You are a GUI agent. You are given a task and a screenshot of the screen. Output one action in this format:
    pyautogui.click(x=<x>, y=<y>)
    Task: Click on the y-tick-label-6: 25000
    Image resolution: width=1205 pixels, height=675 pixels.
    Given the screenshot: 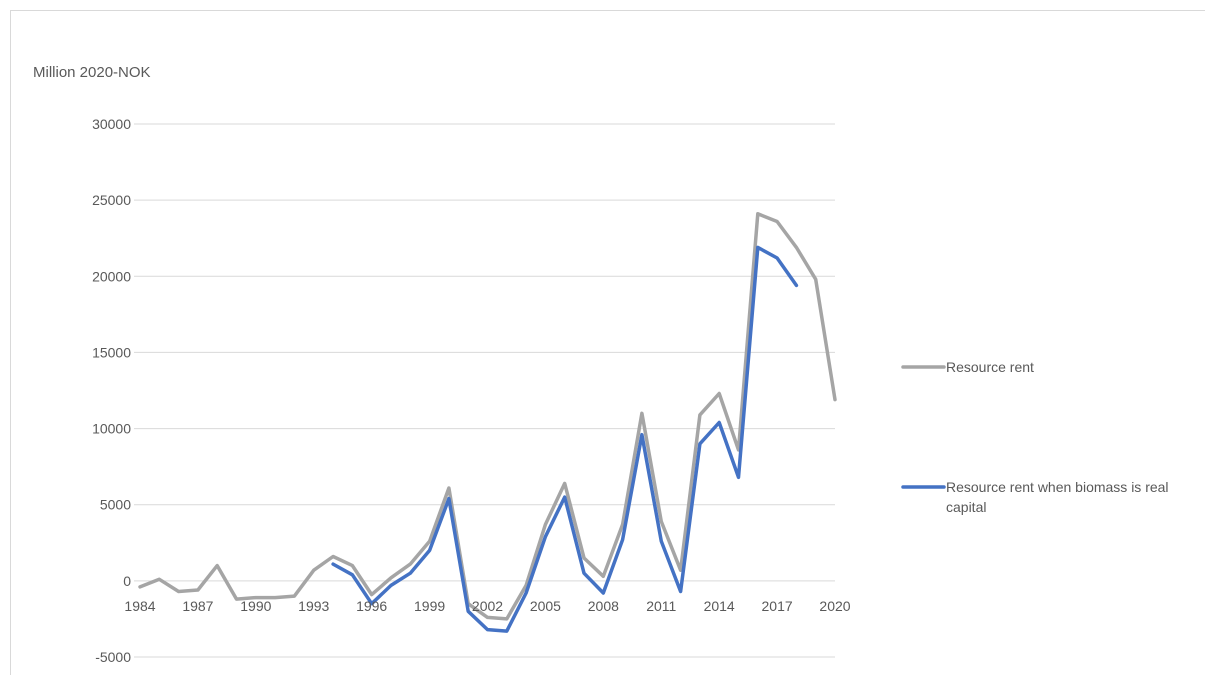 What is the action you would take?
    pyautogui.click(x=111, y=200)
    